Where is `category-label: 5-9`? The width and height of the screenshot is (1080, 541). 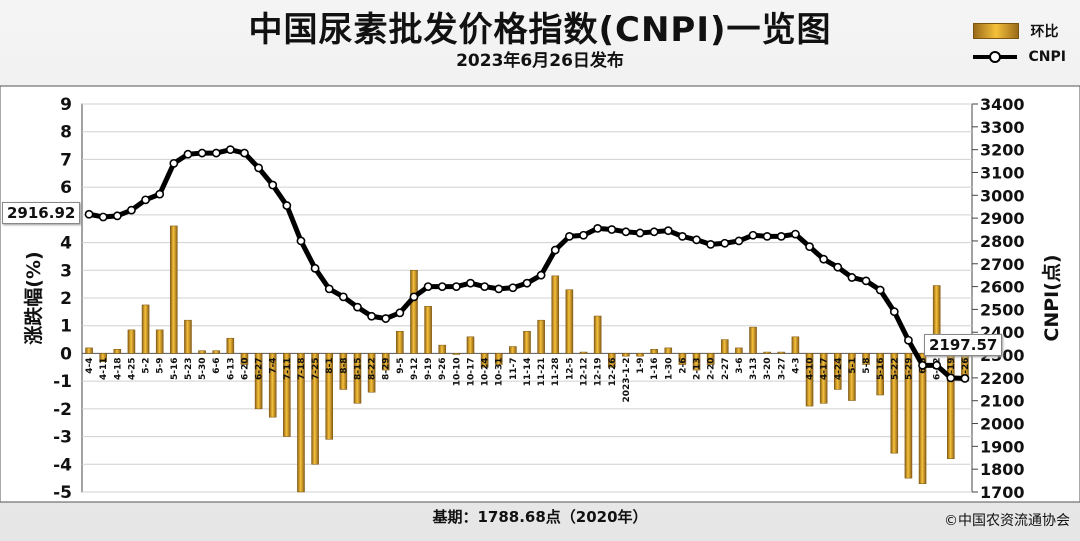 category-label: 5-9 is located at coordinates (161, 365).